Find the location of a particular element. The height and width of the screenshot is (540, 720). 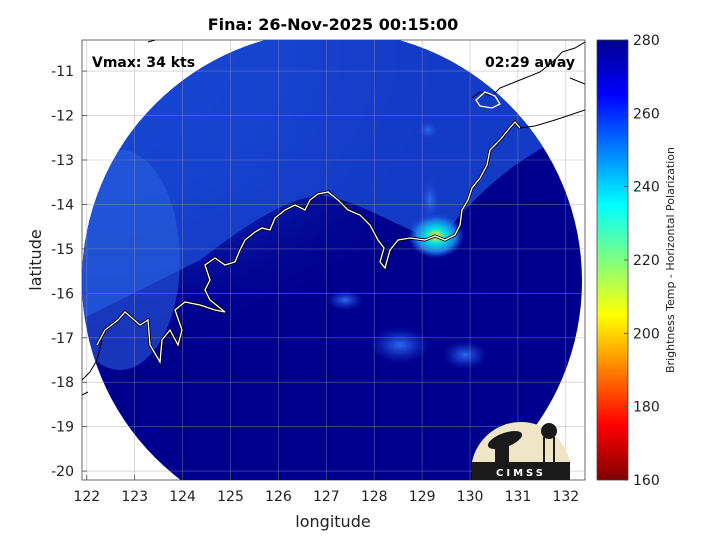

x-tick-label: 124 is located at coordinates (182, 497).